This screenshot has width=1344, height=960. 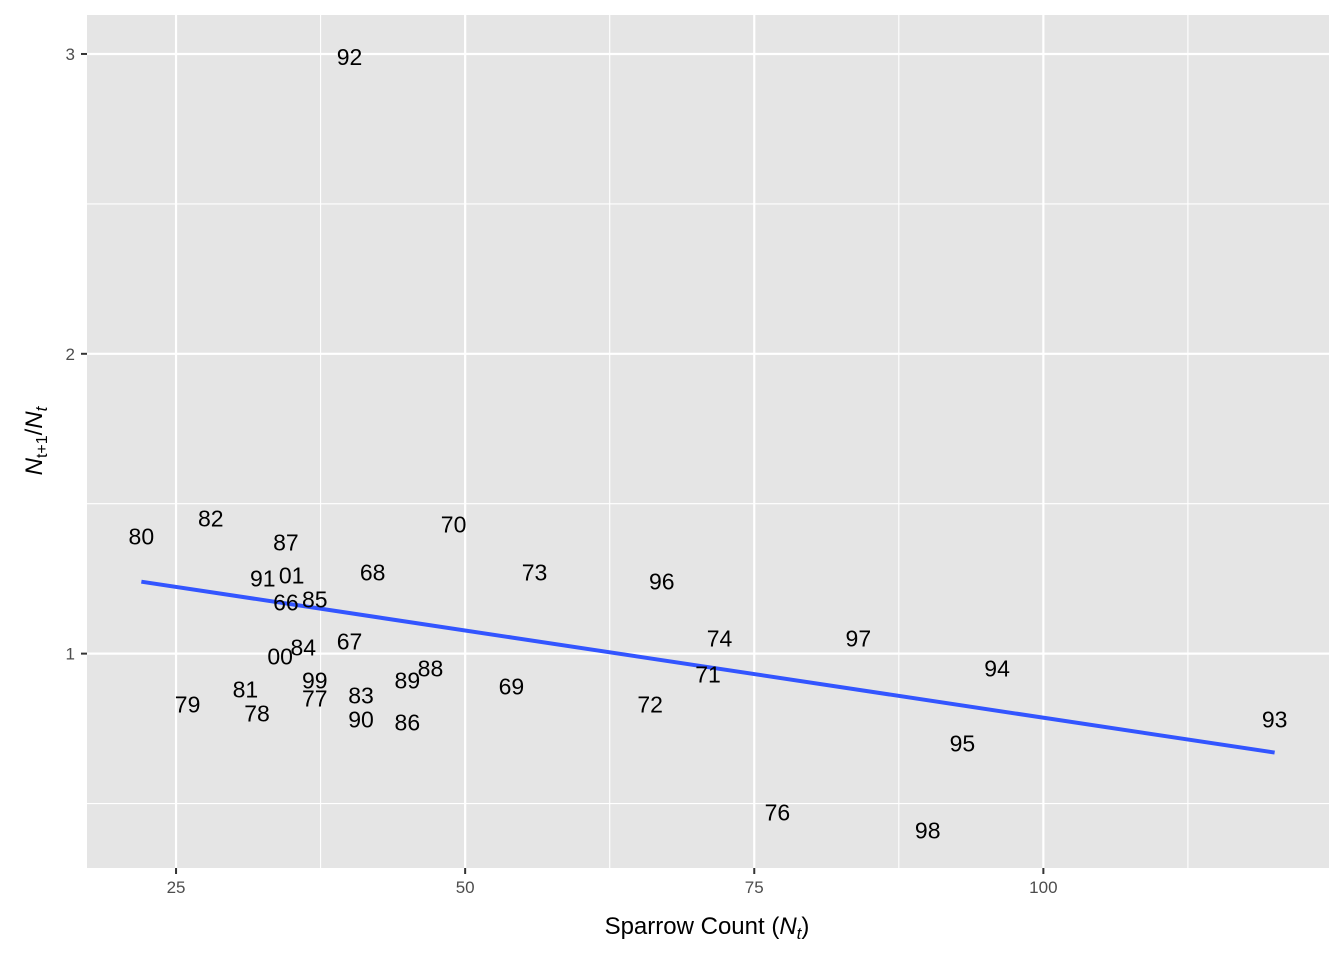 What do you see at coordinates (928, 831) in the screenshot?
I see `point-label-98: 98` at bounding box center [928, 831].